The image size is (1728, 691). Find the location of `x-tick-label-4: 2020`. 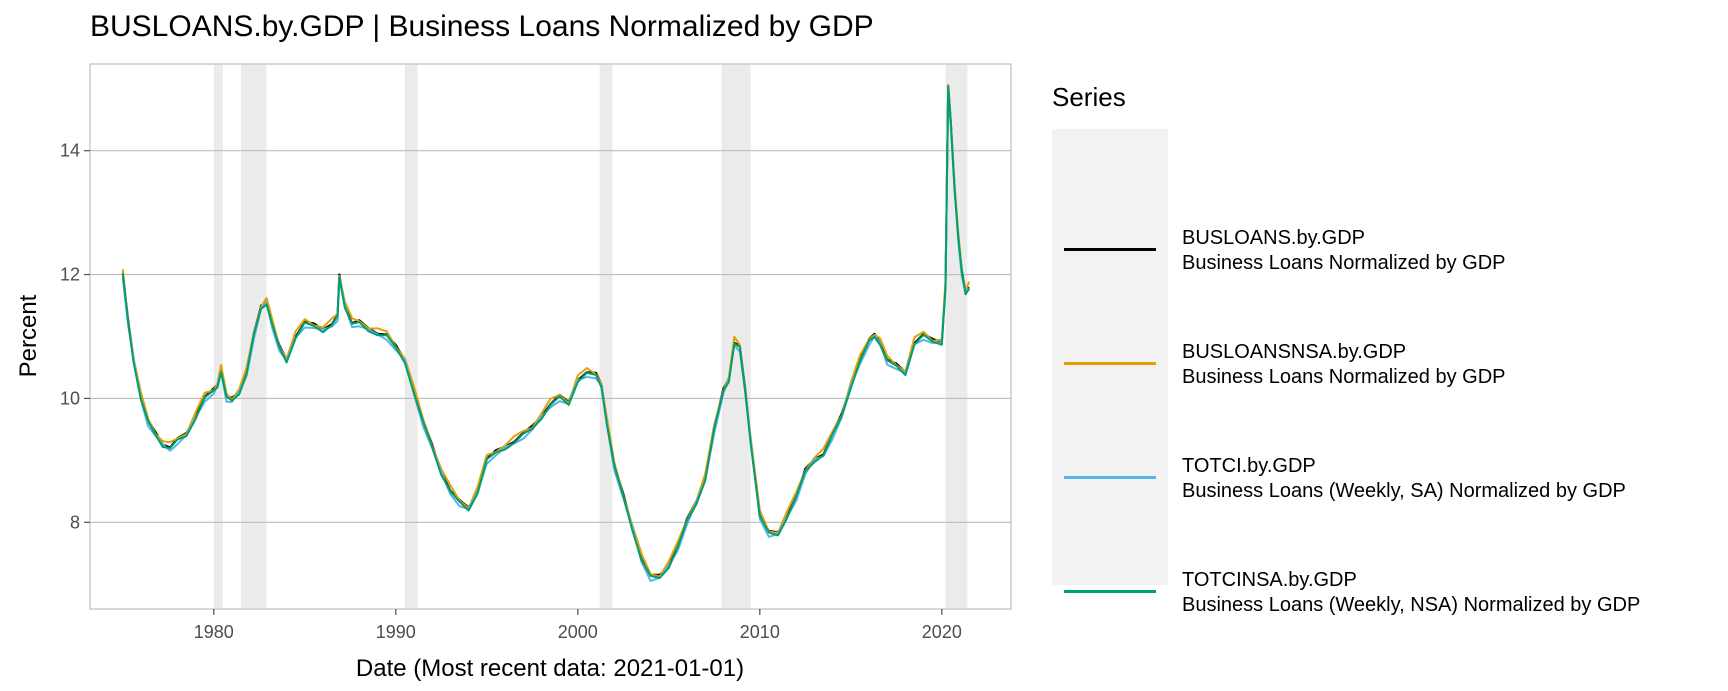

x-tick-label-4: 2020 is located at coordinates (942, 632).